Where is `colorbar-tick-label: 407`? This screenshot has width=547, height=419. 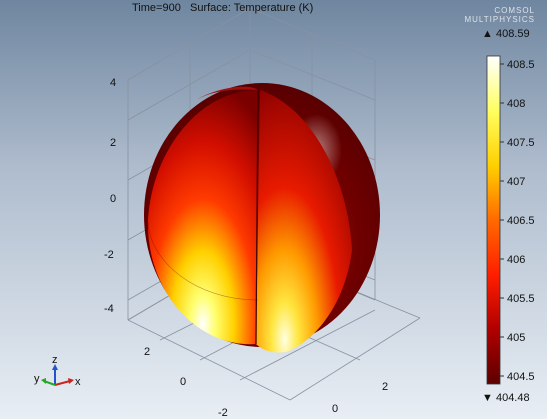 colorbar-tick-label: 407 is located at coordinates (516, 182).